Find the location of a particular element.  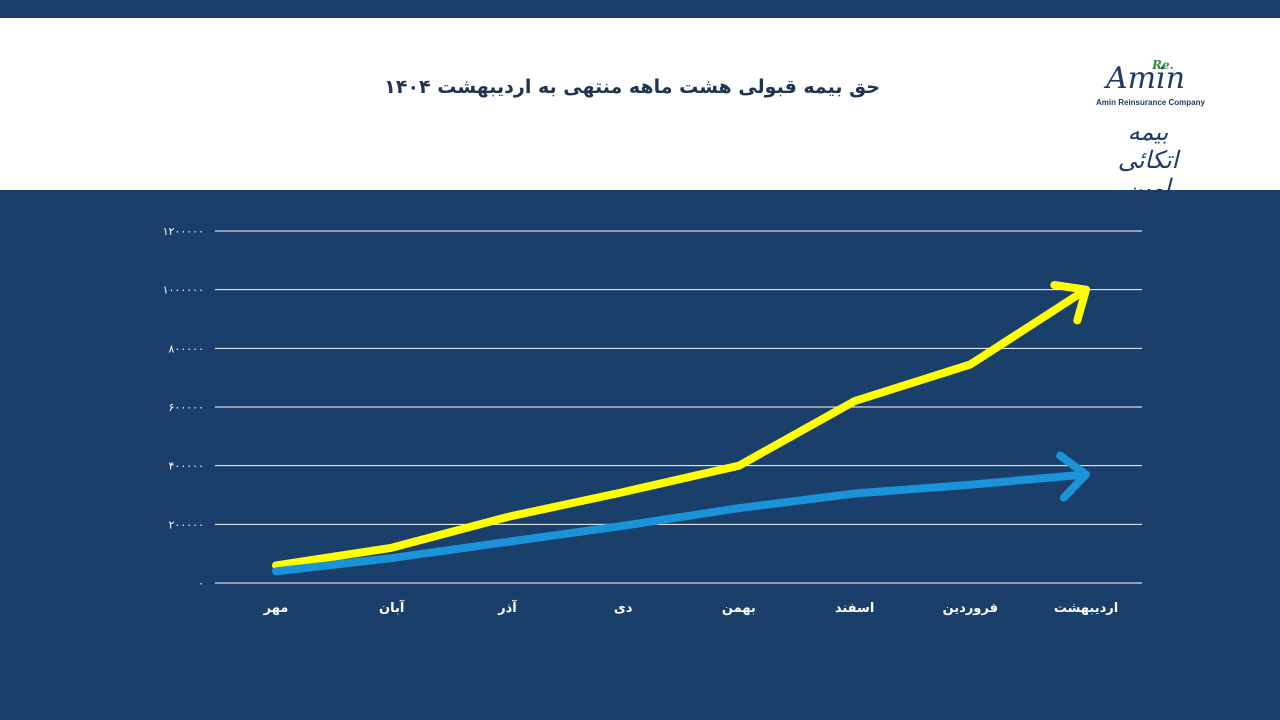

logo-re: Re. is located at coordinates (1163, 65).